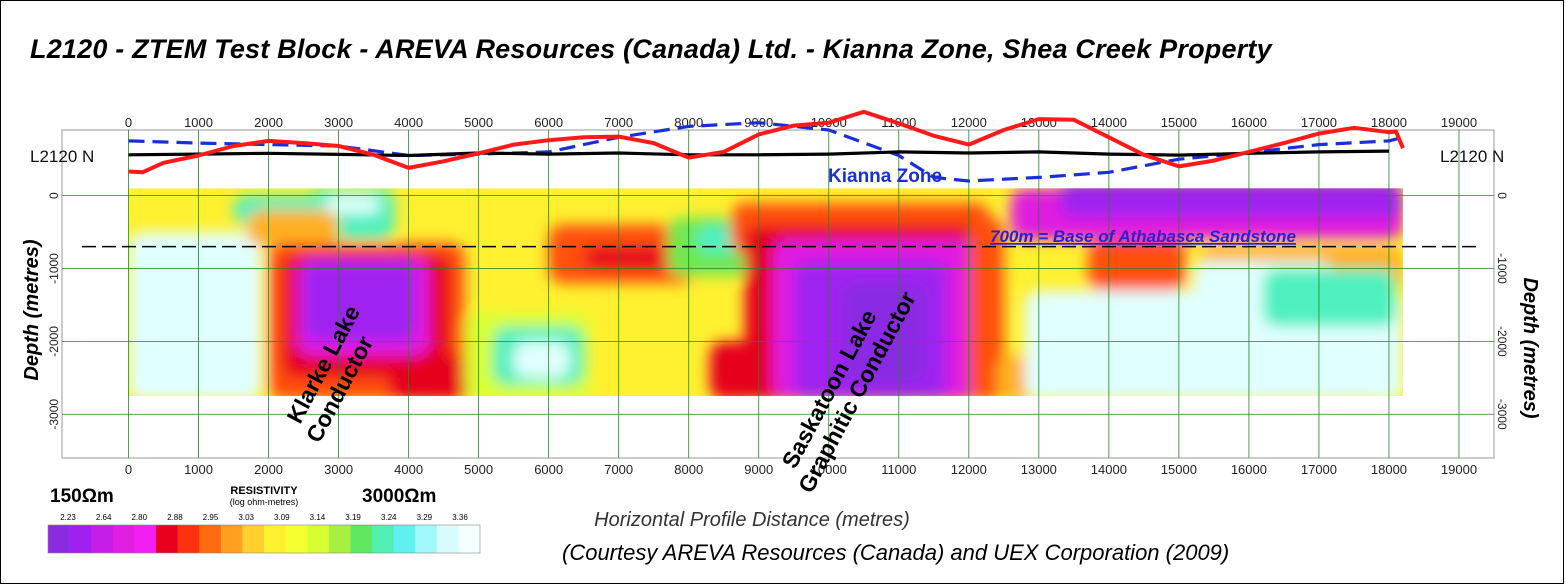 The width and height of the screenshot is (1566, 586). What do you see at coordinates (128, 469) in the screenshot?
I see `x-tick-label-bottom: 0` at bounding box center [128, 469].